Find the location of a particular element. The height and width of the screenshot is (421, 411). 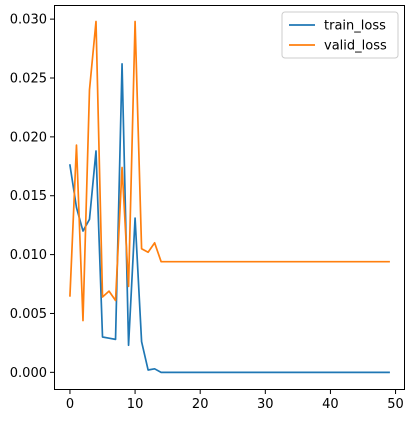

y-axis: 0.000 0.005 0.010 0.015 0.020 0.025 0.030 is located at coordinates (32, 197).